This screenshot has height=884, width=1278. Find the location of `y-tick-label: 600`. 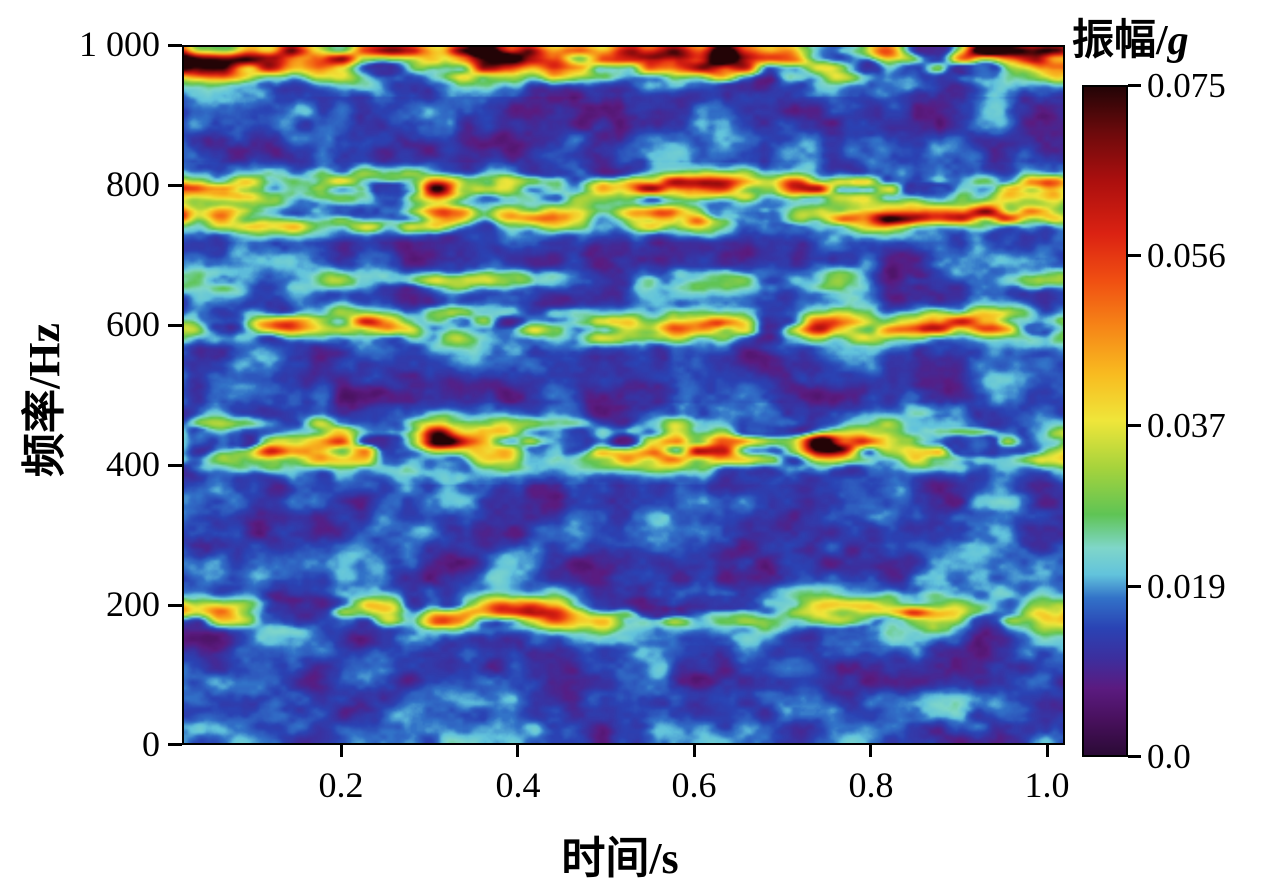

y-tick-label: 600 is located at coordinates (133, 324).